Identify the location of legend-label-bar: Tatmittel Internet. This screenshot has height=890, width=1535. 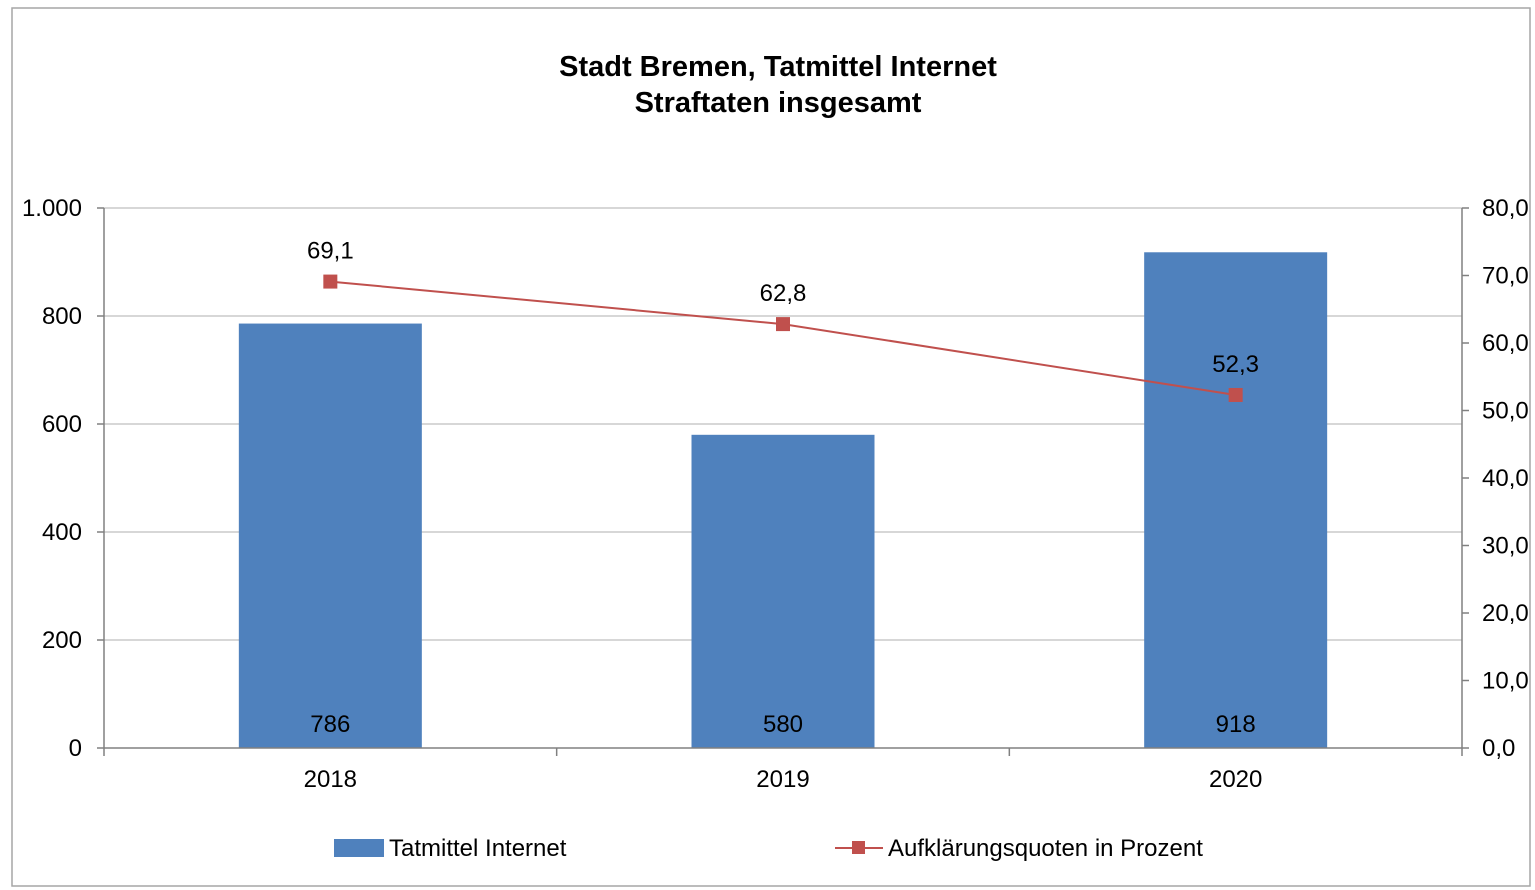
(478, 848).